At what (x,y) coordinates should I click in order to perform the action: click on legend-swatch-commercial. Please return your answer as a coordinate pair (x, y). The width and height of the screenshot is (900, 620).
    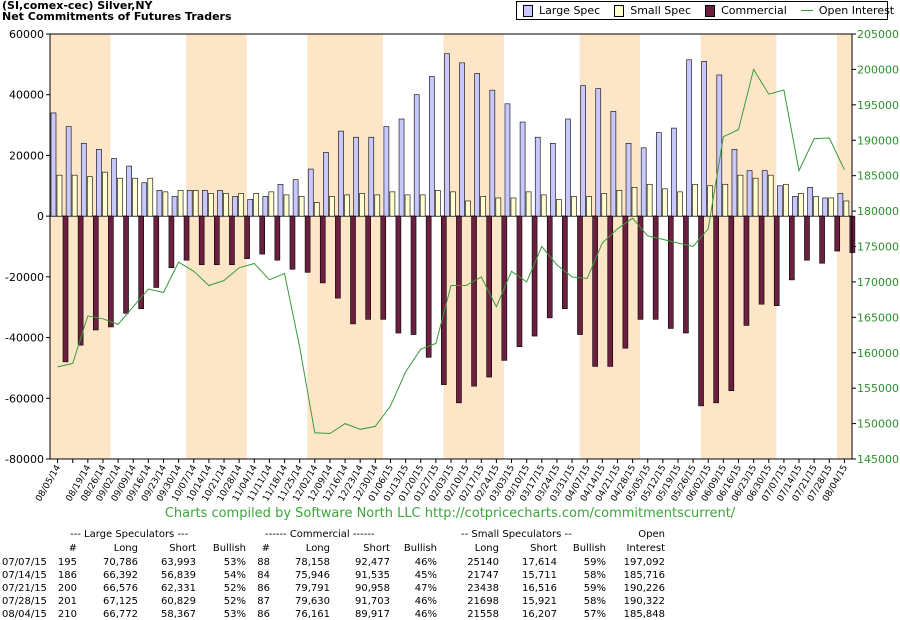
    Looking at the image, I should click on (710, 10).